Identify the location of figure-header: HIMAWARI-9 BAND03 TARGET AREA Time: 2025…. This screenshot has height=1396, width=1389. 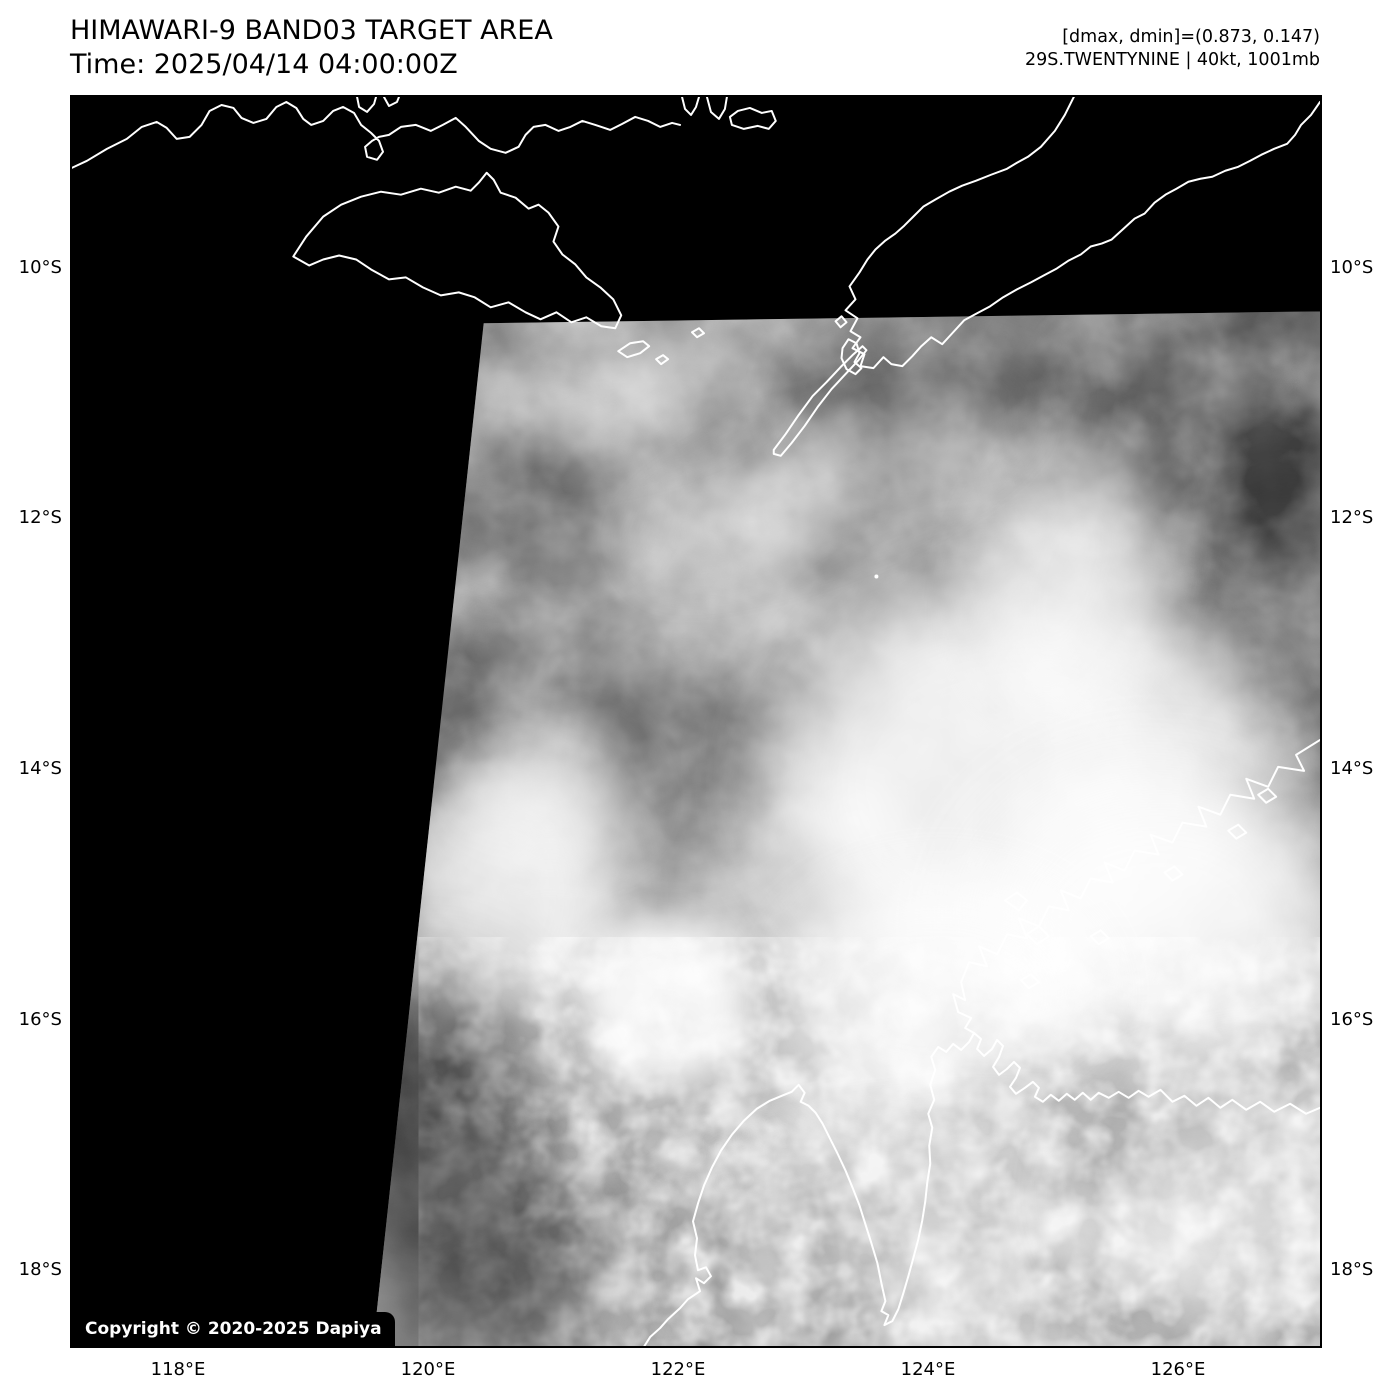
(311, 48).